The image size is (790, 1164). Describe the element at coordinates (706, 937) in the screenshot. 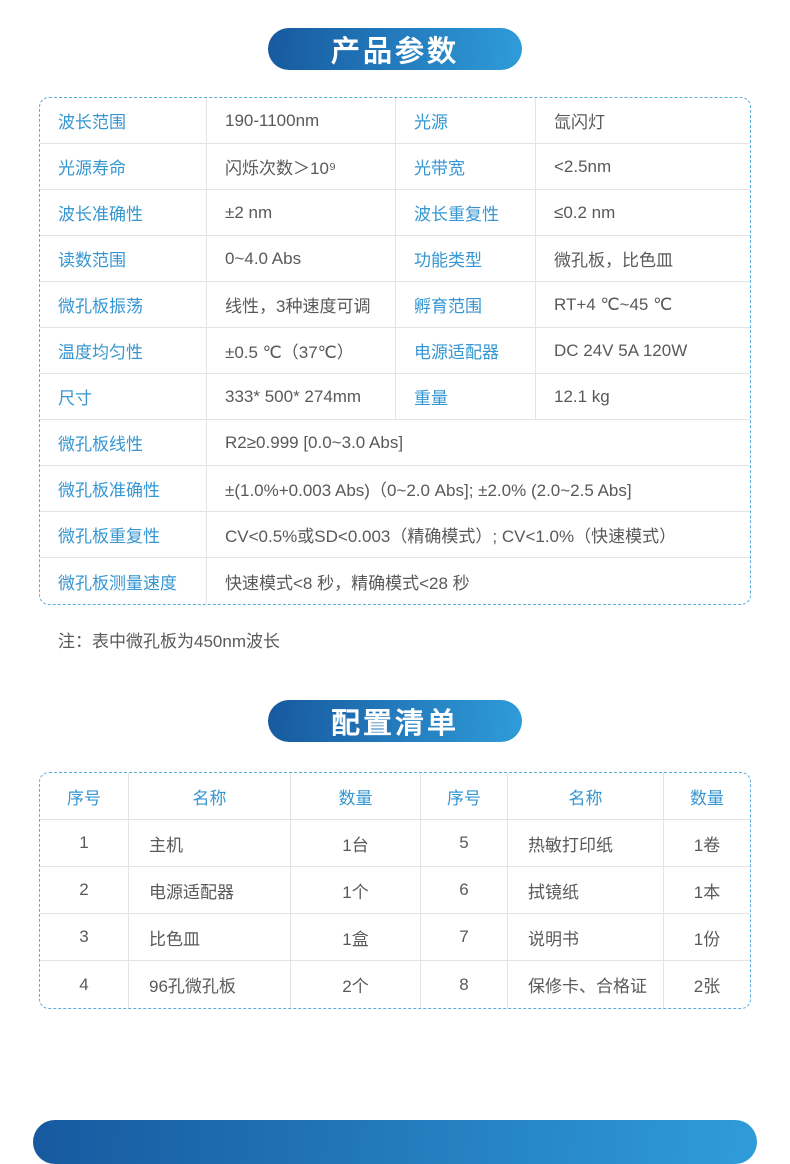

I see `item-quantity: 1份` at that location.